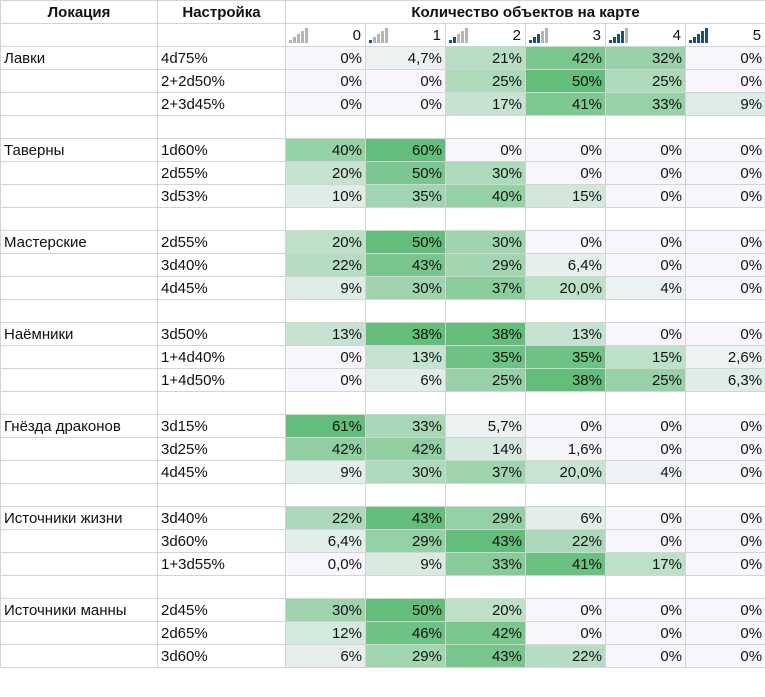 Image resolution: width=765 pixels, height=697 pixels. What do you see at coordinates (645, 58) in the screenshot?
I see `value-cell: 32%` at bounding box center [645, 58].